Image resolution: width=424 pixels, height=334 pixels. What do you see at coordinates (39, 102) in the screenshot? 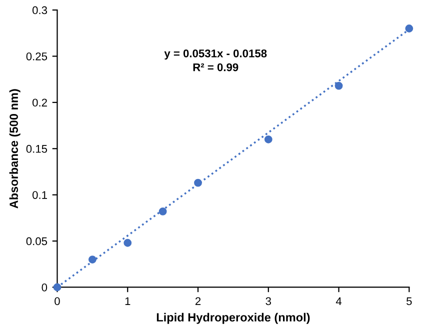
I see `y-tick-label: 0.2` at bounding box center [39, 102].